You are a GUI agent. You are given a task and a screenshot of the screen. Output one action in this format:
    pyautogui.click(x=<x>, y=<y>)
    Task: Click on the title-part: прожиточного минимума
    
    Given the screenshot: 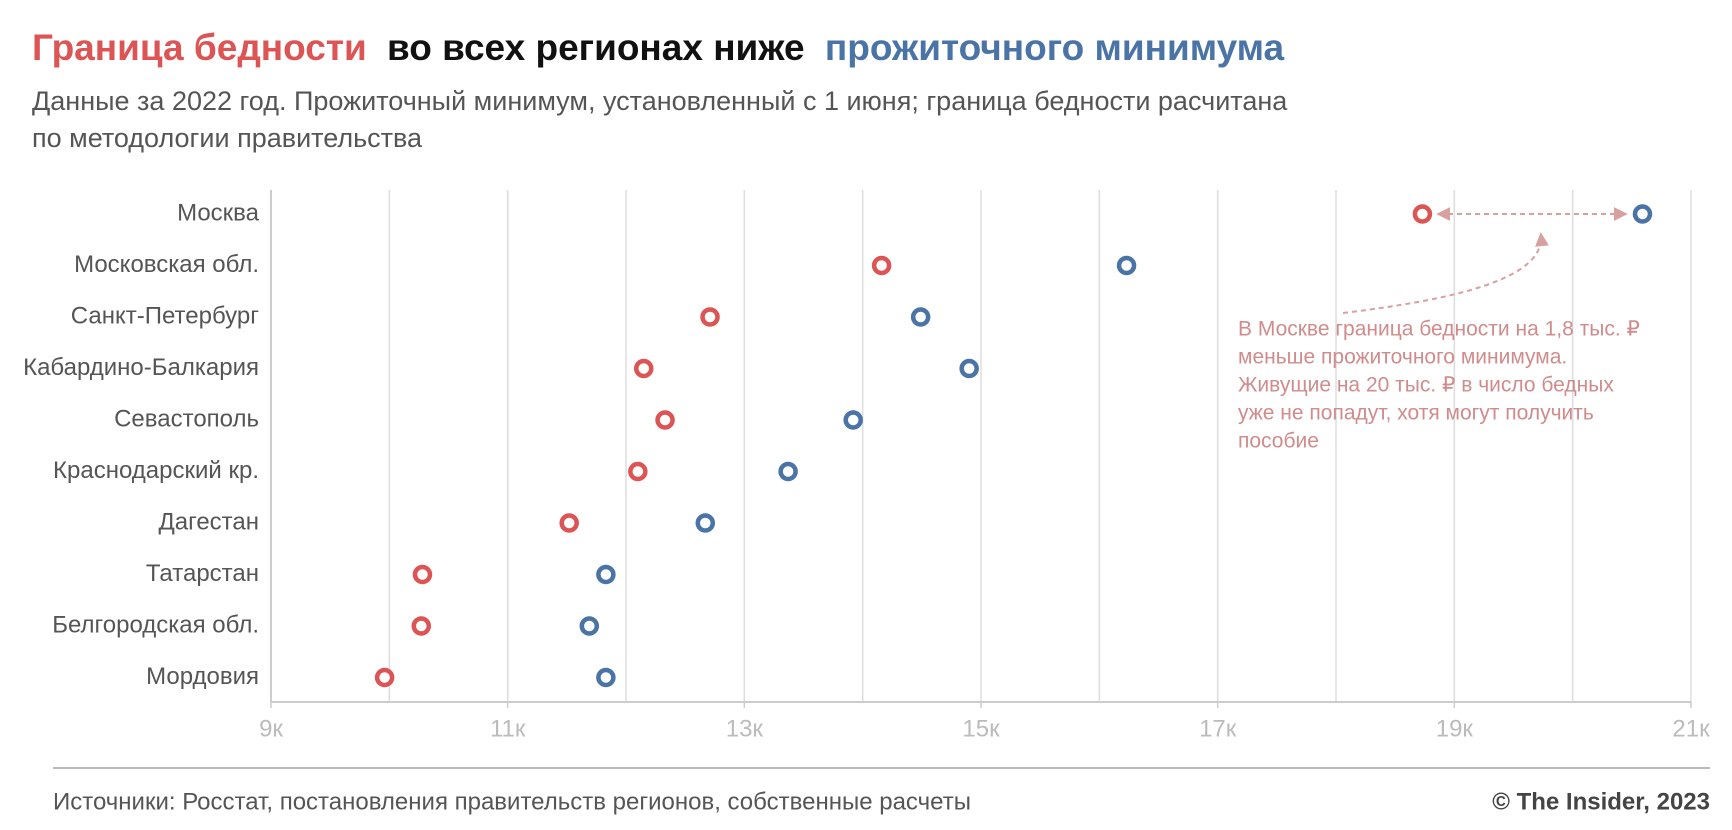 What is the action you would take?
    pyautogui.click(x=1055, y=47)
    